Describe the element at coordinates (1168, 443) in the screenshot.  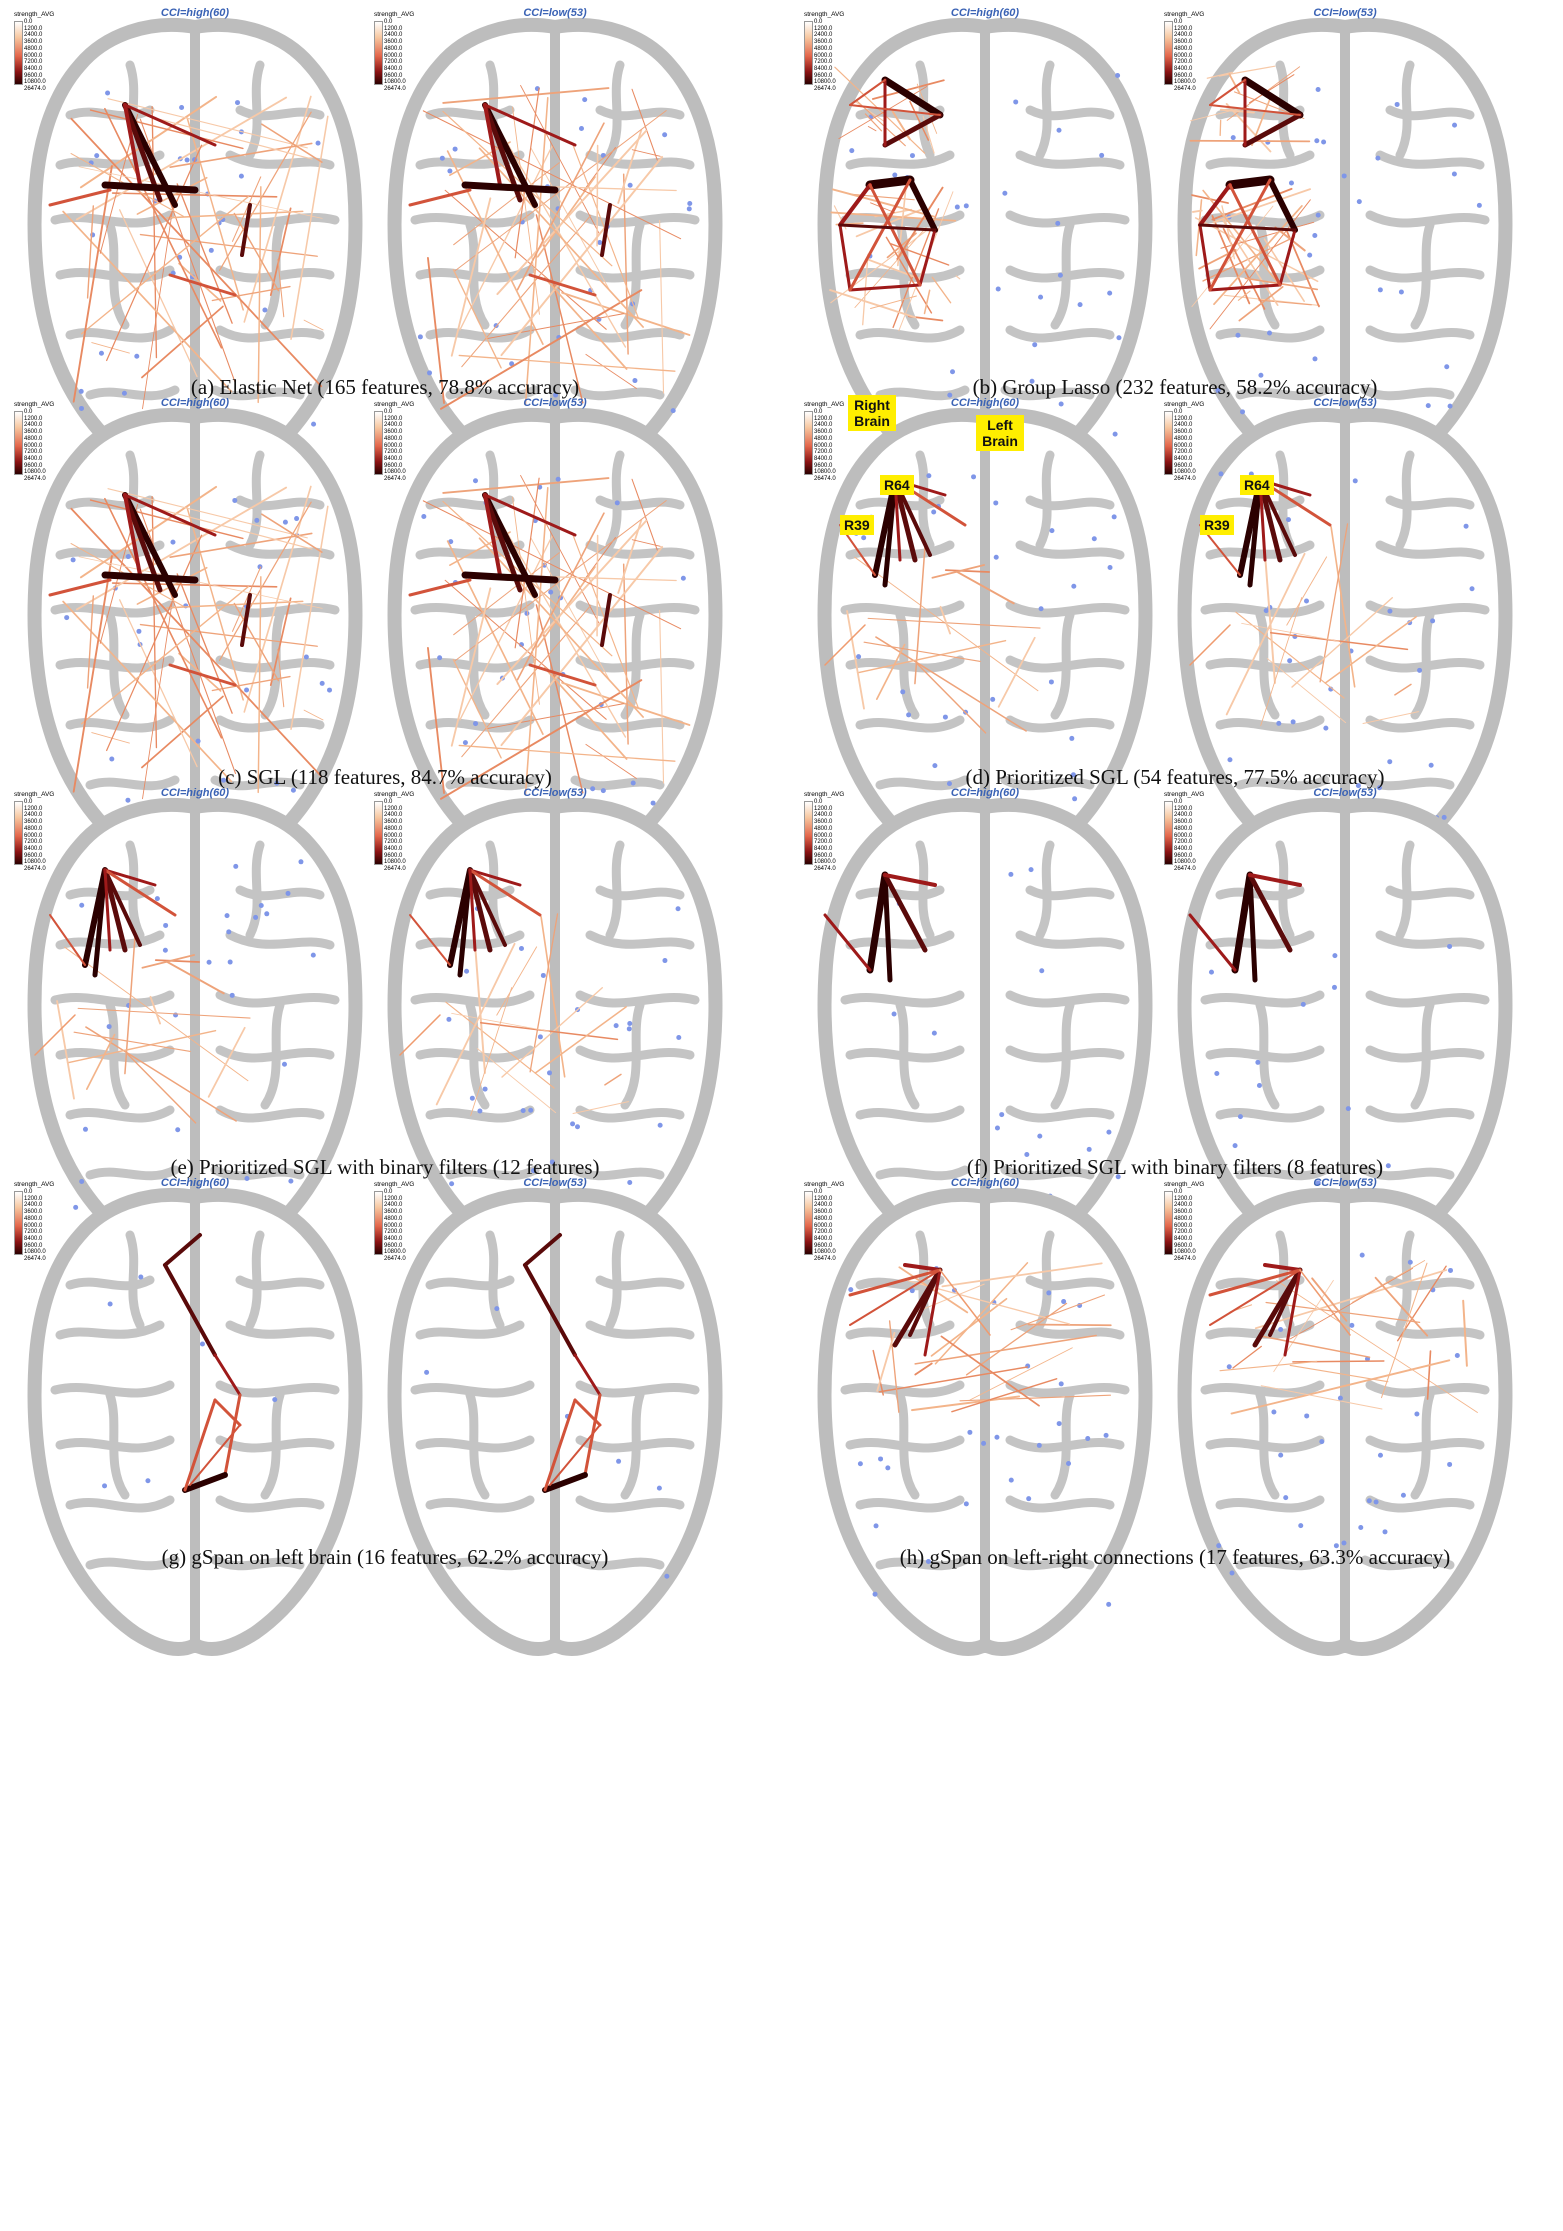
I see `legend-colorbar` at that location.